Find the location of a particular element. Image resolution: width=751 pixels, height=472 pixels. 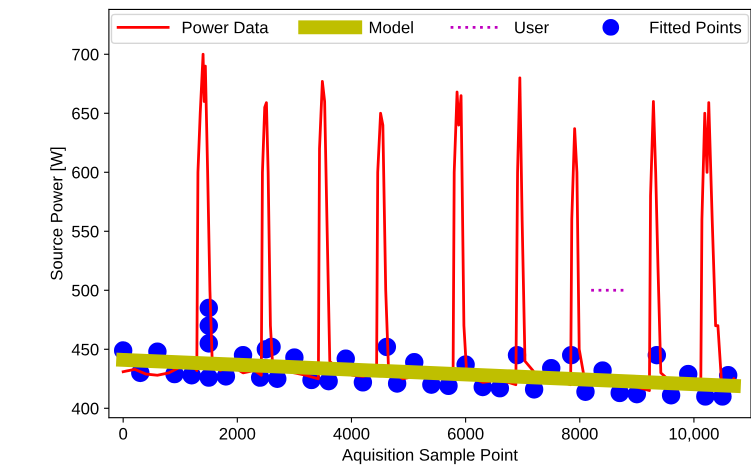

x-tick-label: 2000 is located at coordinates (238, 434).